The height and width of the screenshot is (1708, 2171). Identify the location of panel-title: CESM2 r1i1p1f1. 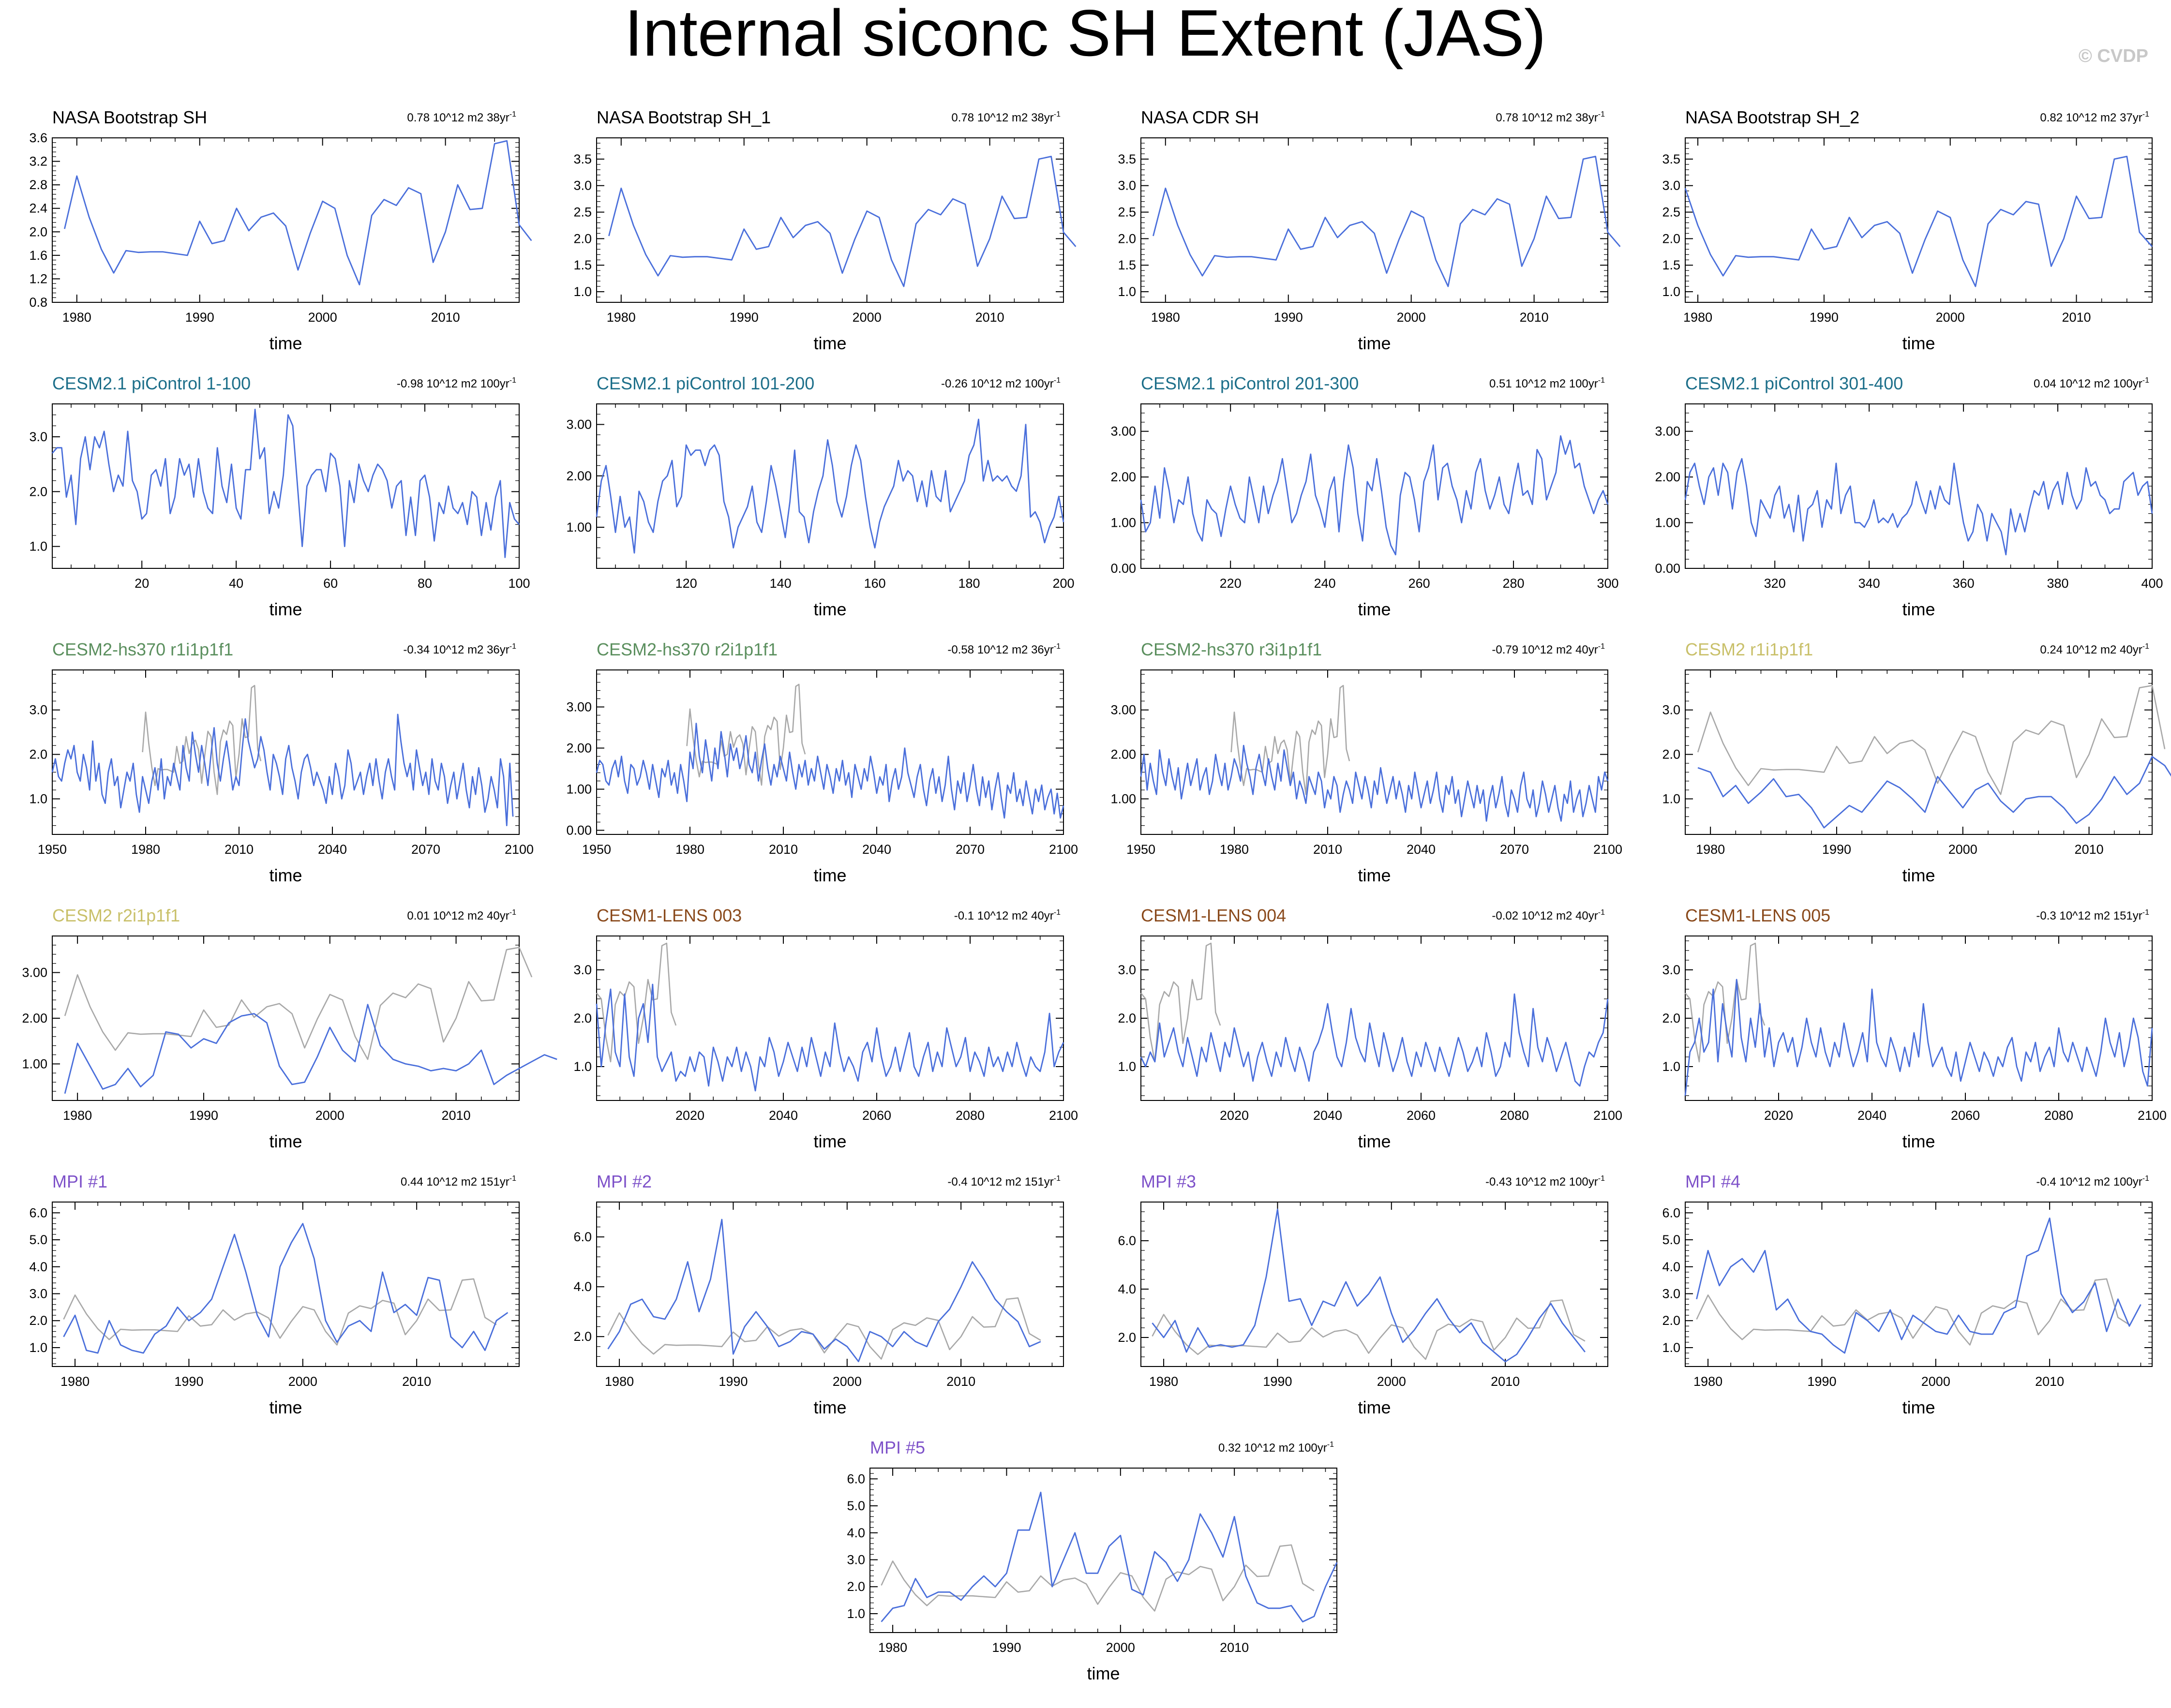
(1749, 649).